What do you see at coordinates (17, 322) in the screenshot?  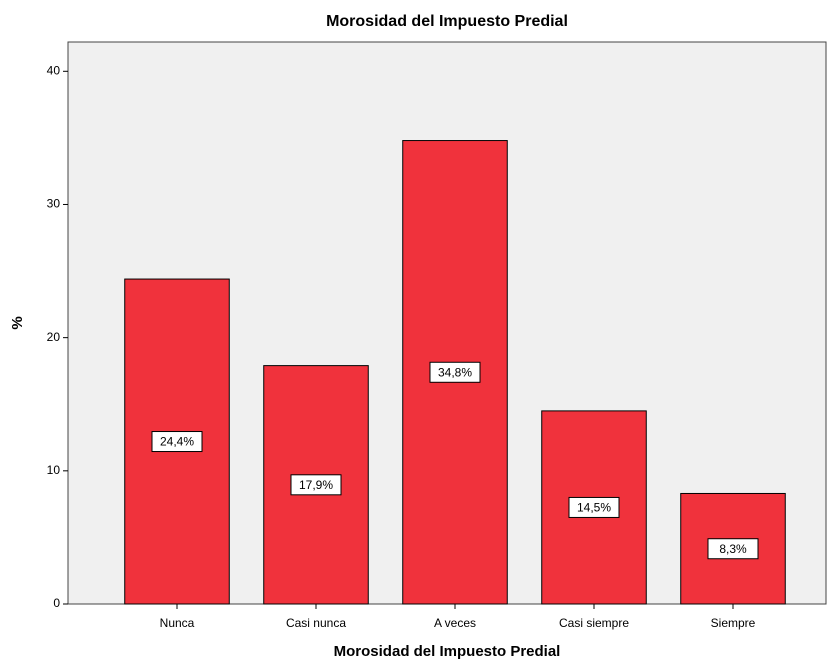 I see `y-axis-label: %` at bounding box center [17, 322].